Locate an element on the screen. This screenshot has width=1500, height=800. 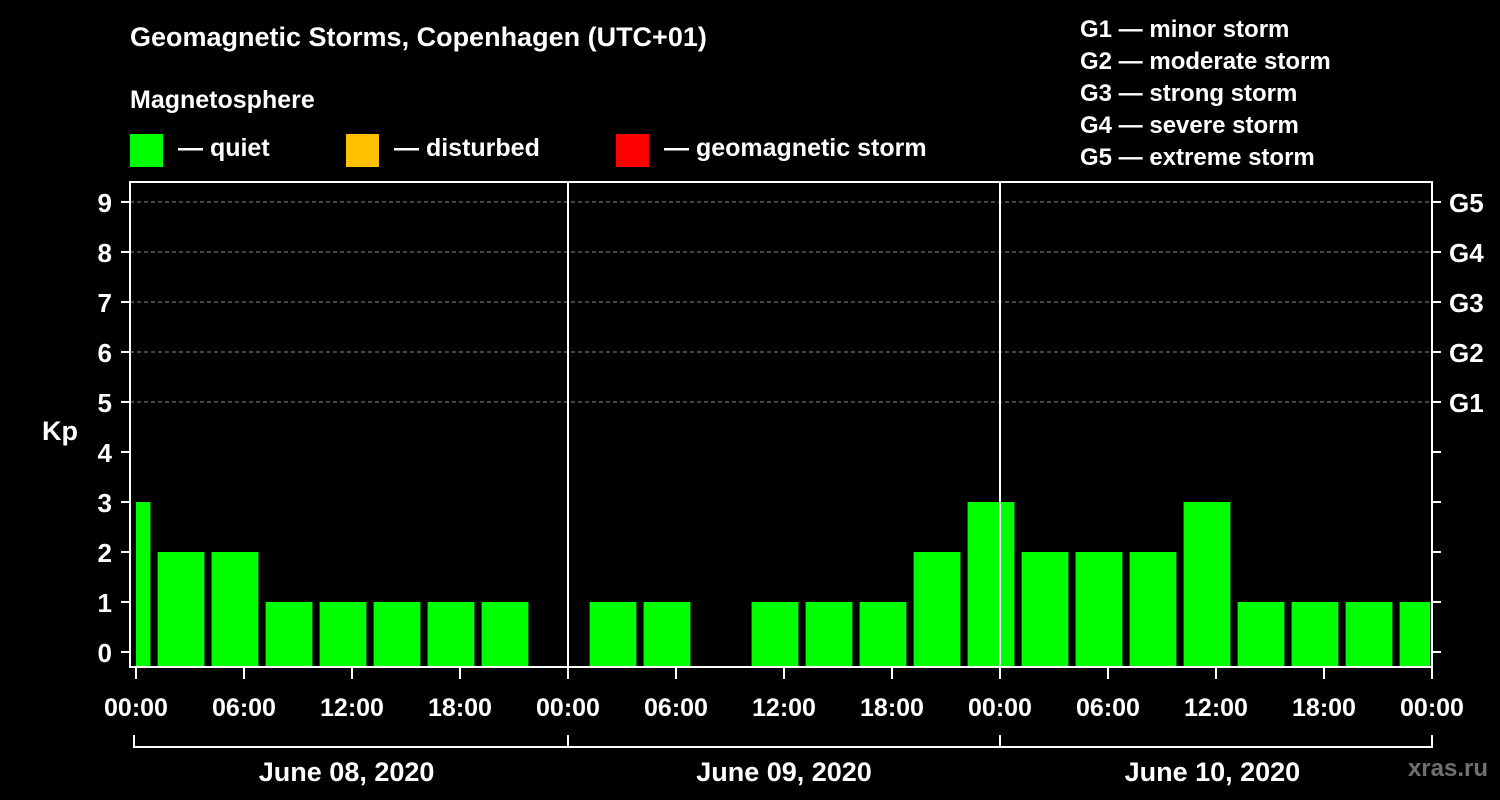
g-label-g2: G2 is located at coordinates (1466, 353).